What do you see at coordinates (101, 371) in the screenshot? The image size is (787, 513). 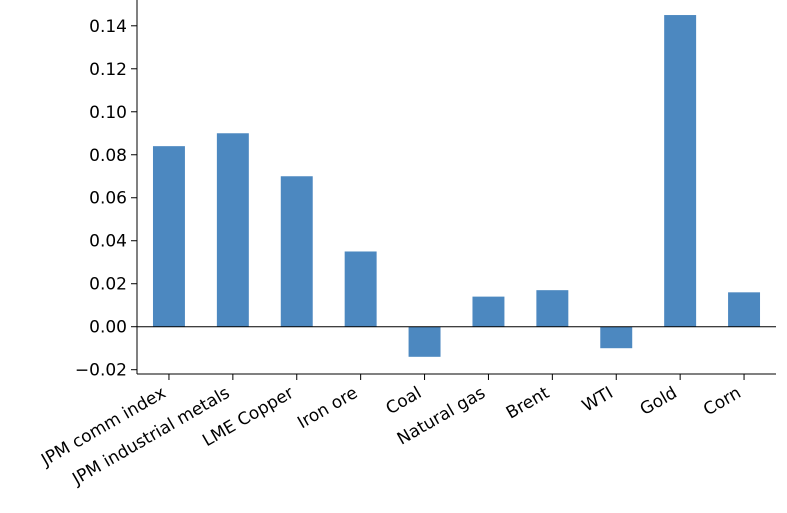 I see `y-tick-label: −0.02` at bounding box center [101, 371].